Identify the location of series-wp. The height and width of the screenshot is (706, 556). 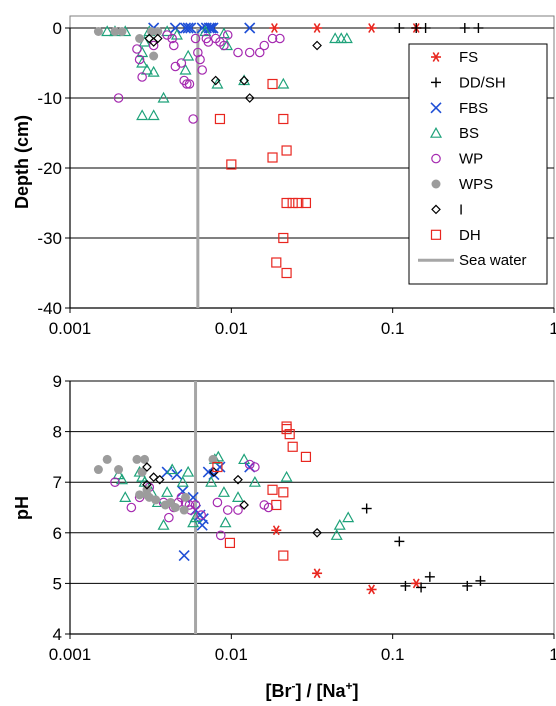
(199, 77).